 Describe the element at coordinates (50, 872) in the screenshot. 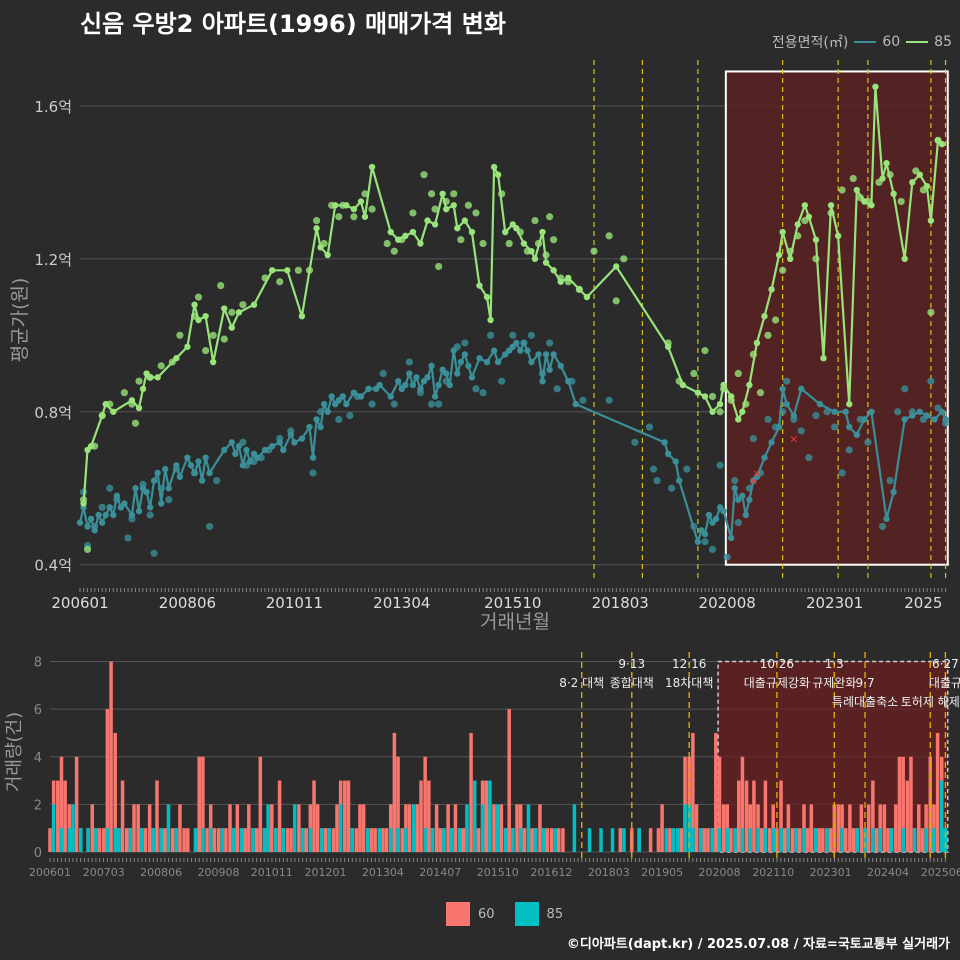

I see `x-tick-label: 200601` at that location.